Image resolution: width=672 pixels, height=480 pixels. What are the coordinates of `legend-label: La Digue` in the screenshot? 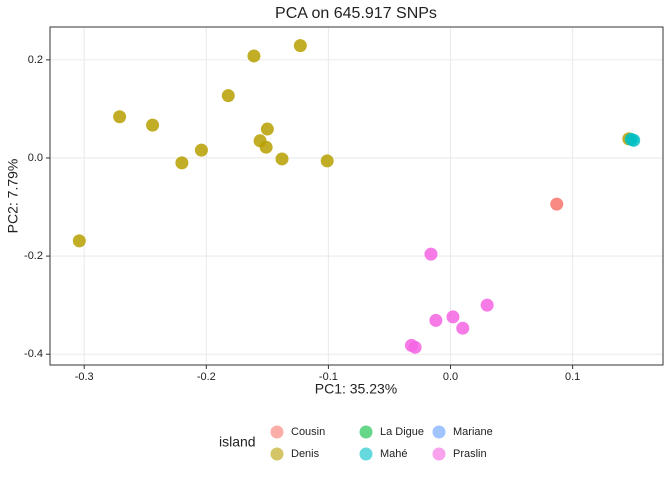 It's located at (402, 432).